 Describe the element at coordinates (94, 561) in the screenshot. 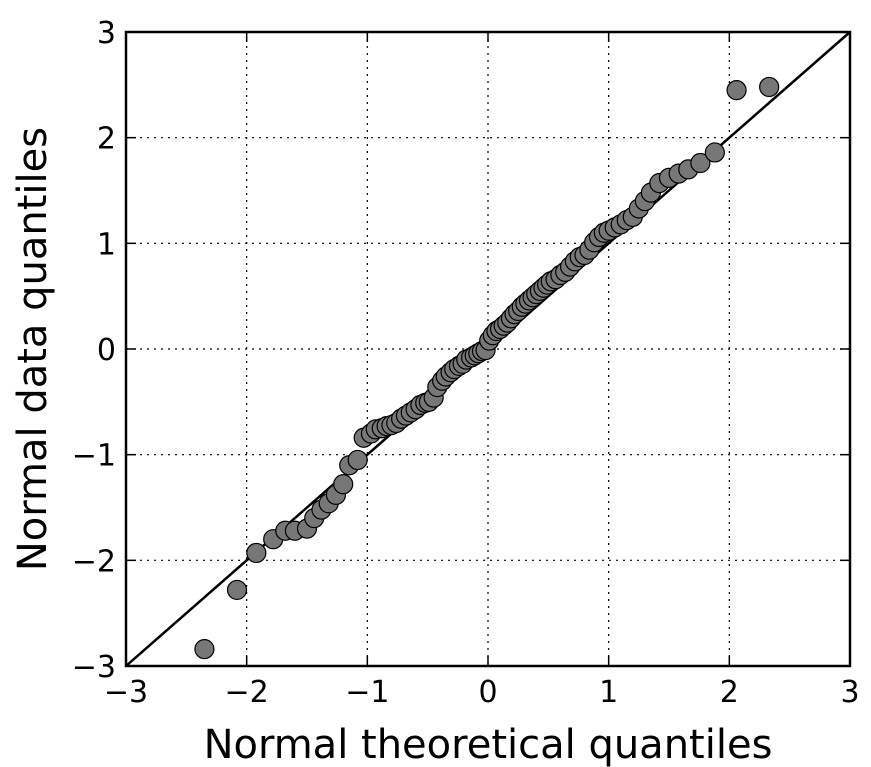

I see `y-tick-label: −2` at that location.